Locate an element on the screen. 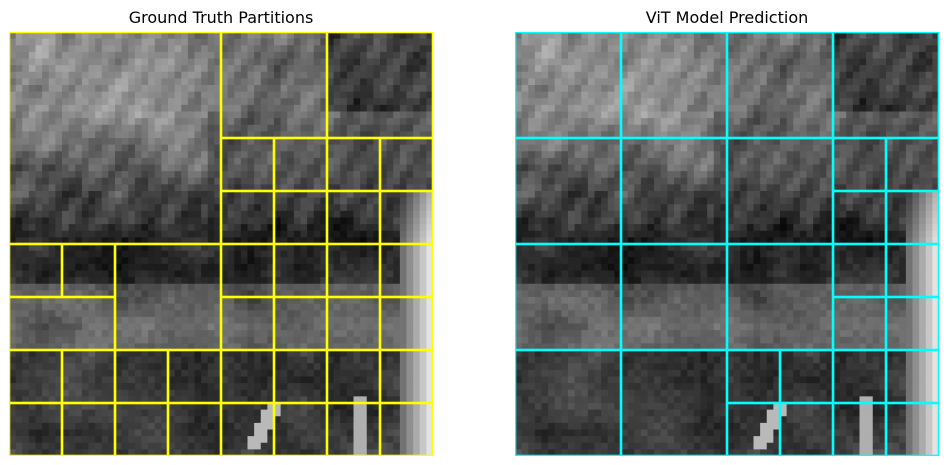 This screenshot has height=465, width=950. panel-title: ViT Model Prediction is located at coordinates (727, 17).